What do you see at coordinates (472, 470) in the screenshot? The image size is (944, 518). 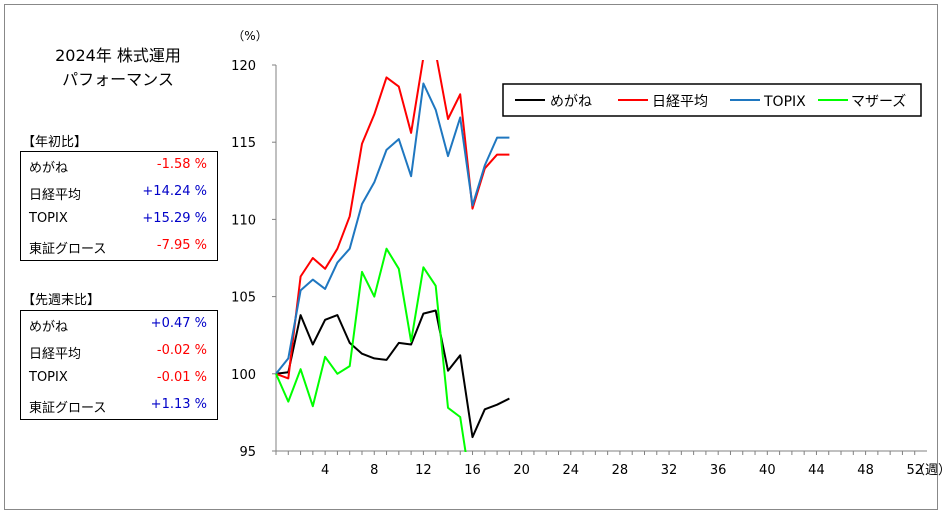 I see `x-tick-label: 16` at bounding box center [472, 470].